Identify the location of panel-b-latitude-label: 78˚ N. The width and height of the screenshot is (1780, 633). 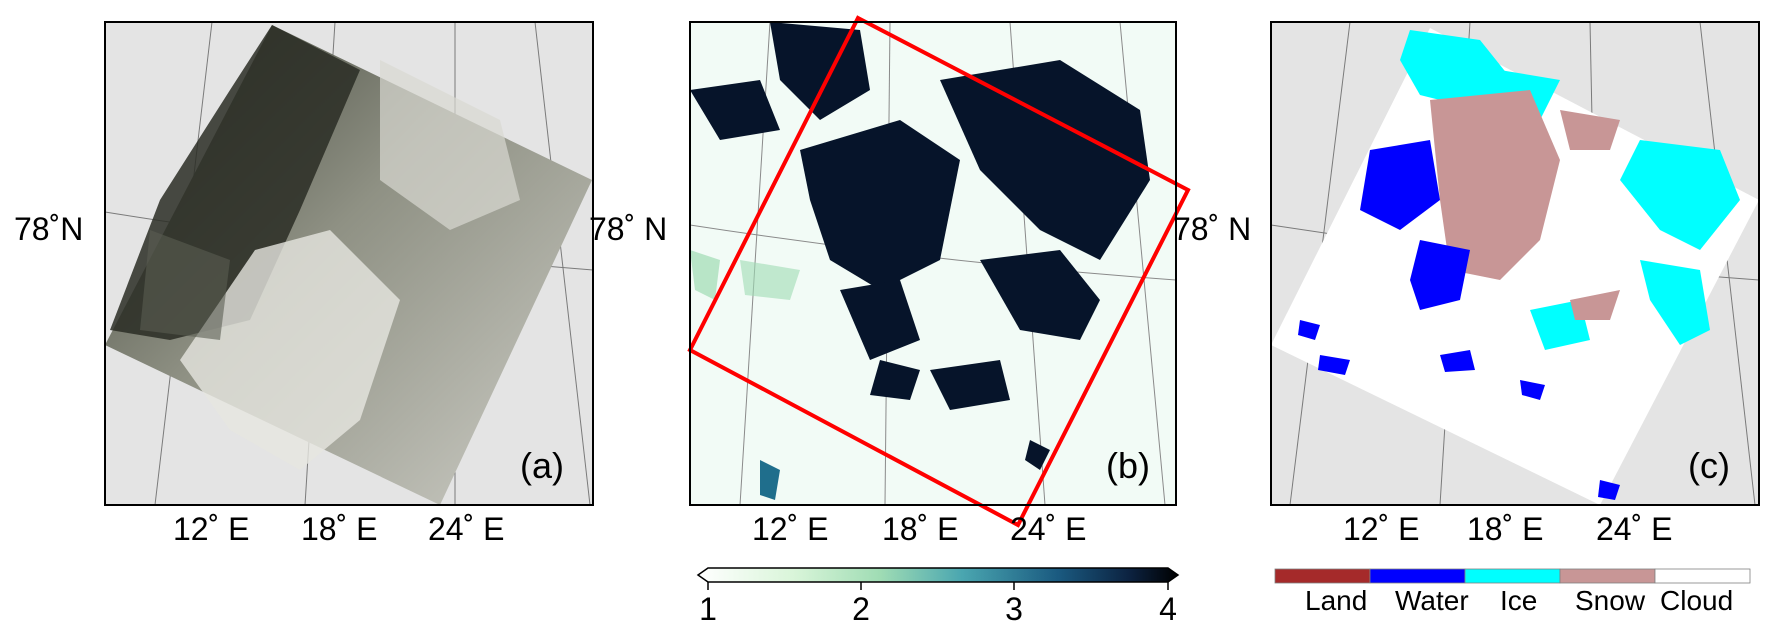
(628, 229).